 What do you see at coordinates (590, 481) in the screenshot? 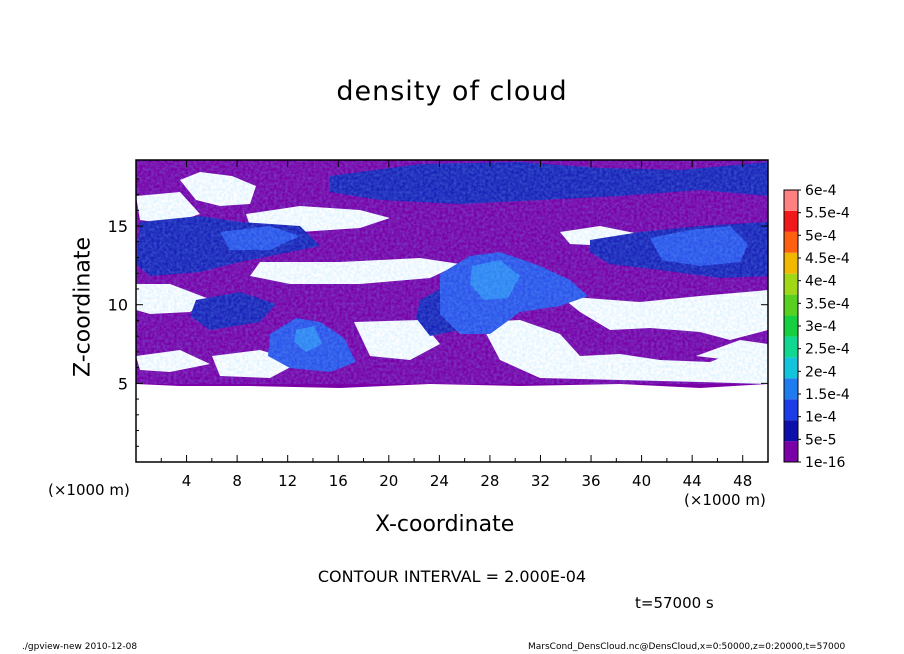
I see `x-tick-label: 36` at bounding box center [590, 481].